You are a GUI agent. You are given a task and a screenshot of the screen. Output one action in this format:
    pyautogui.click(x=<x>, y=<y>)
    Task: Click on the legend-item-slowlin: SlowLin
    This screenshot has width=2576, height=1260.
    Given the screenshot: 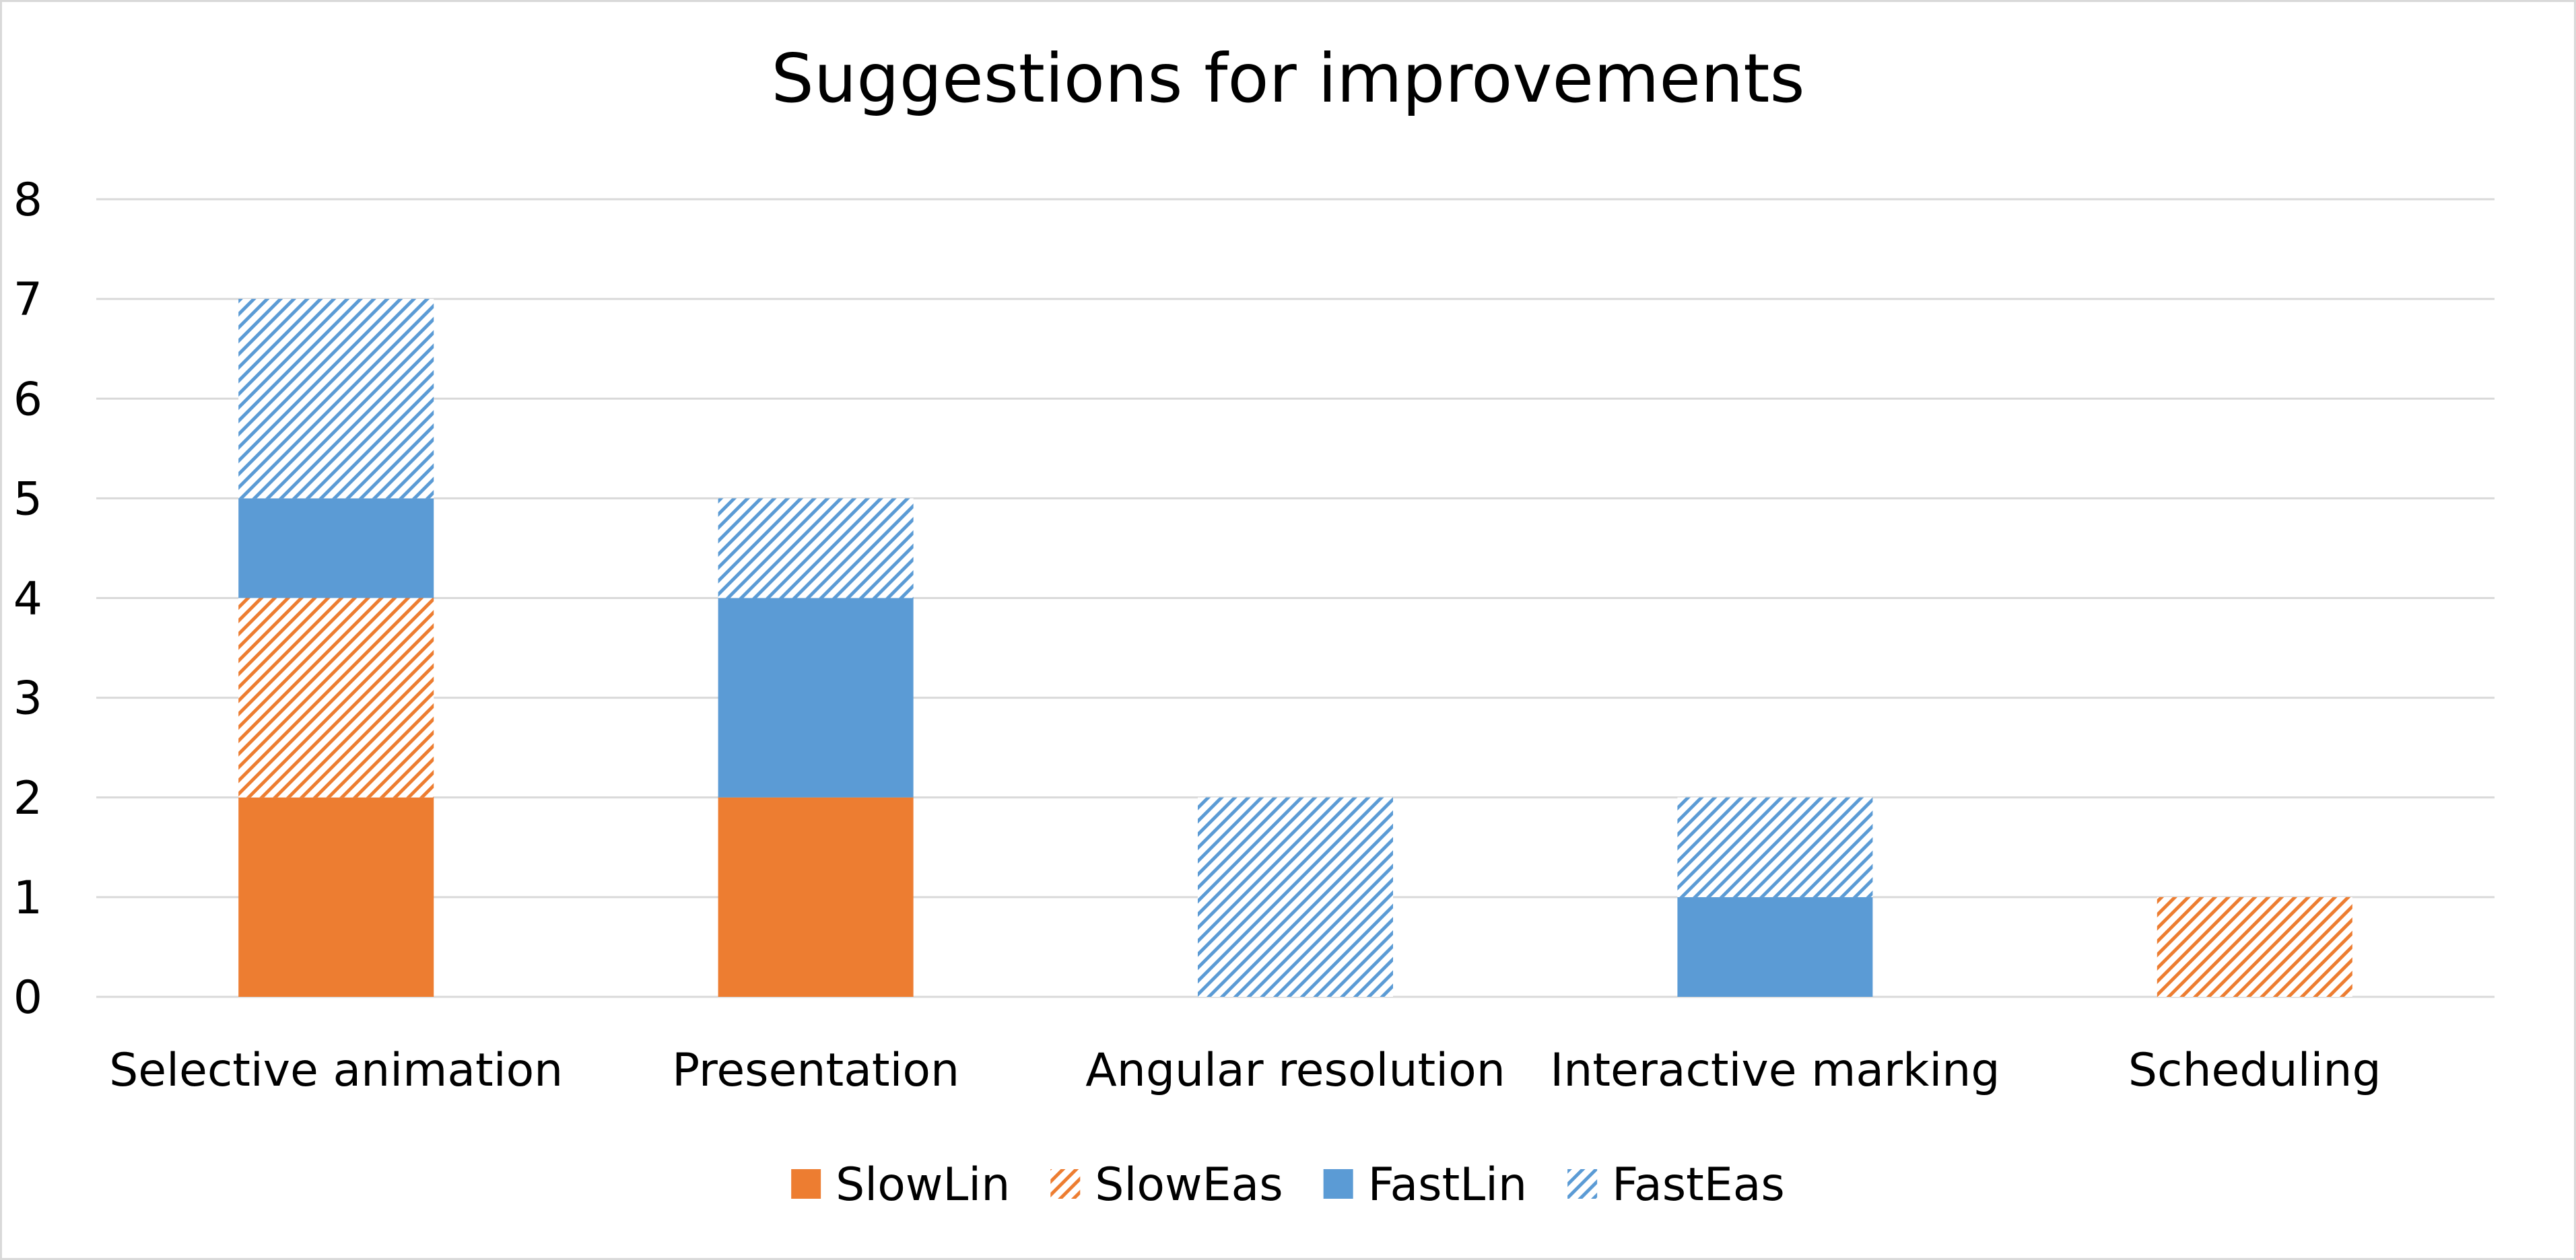 What is the action you would take?
    pyautogui.click(x=901, y=1185)
    